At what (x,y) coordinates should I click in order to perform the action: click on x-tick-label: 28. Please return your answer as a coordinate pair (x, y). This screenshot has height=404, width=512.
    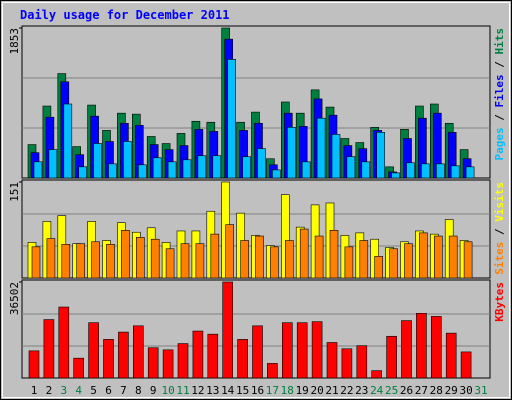
    Looking at the image, I should click on (436, 390).